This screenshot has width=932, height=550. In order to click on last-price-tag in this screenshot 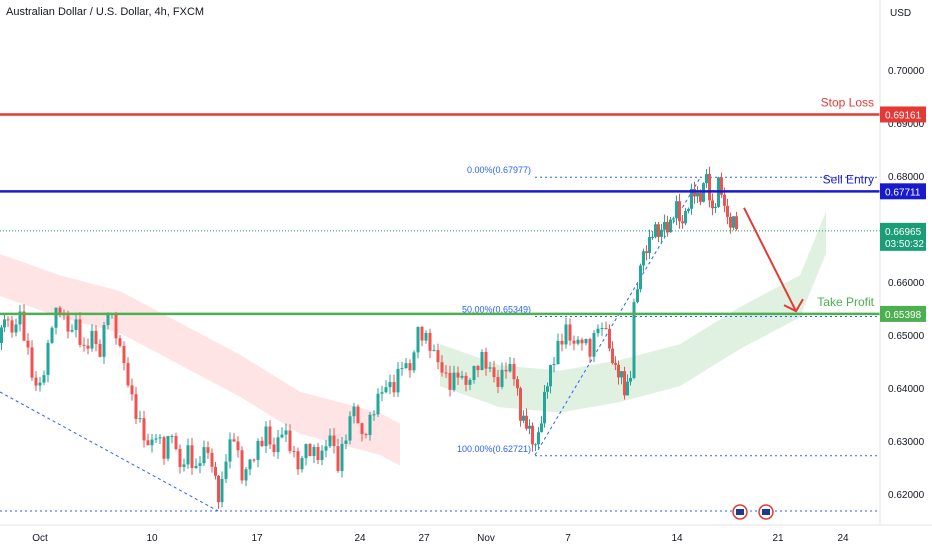, I will do `click(903, 236)`.